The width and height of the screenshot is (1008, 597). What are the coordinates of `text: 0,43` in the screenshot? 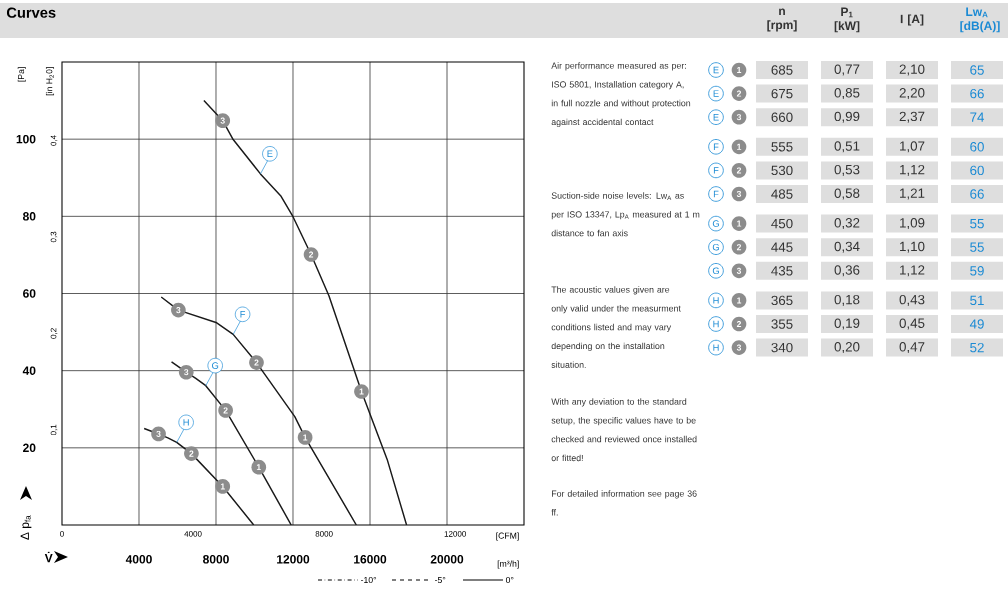 It's located at (912, 300).